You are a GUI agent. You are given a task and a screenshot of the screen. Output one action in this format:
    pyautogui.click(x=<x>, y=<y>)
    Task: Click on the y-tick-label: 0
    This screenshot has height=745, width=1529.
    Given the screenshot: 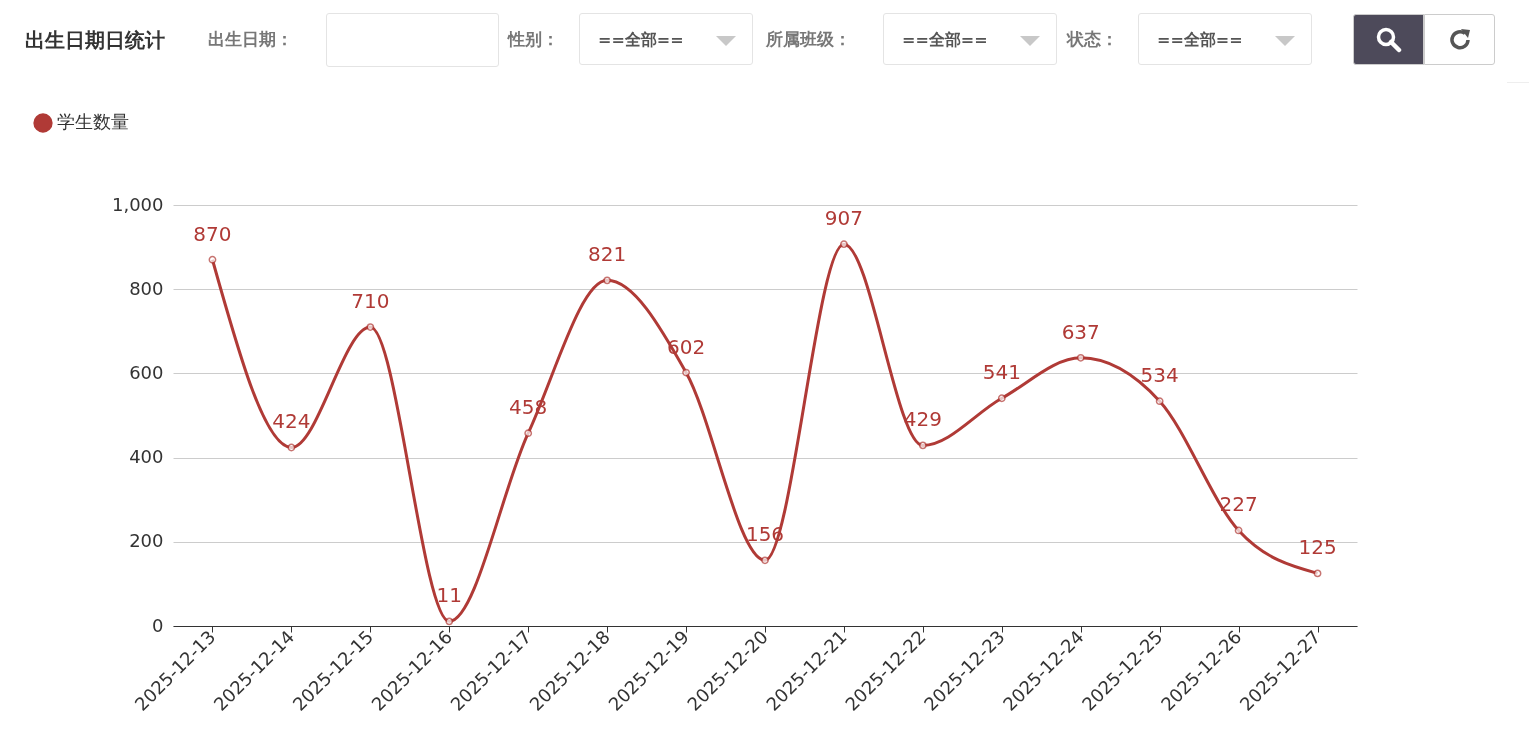 What is the action you would take?
    pyautogui.click(x=158, y=625)
    